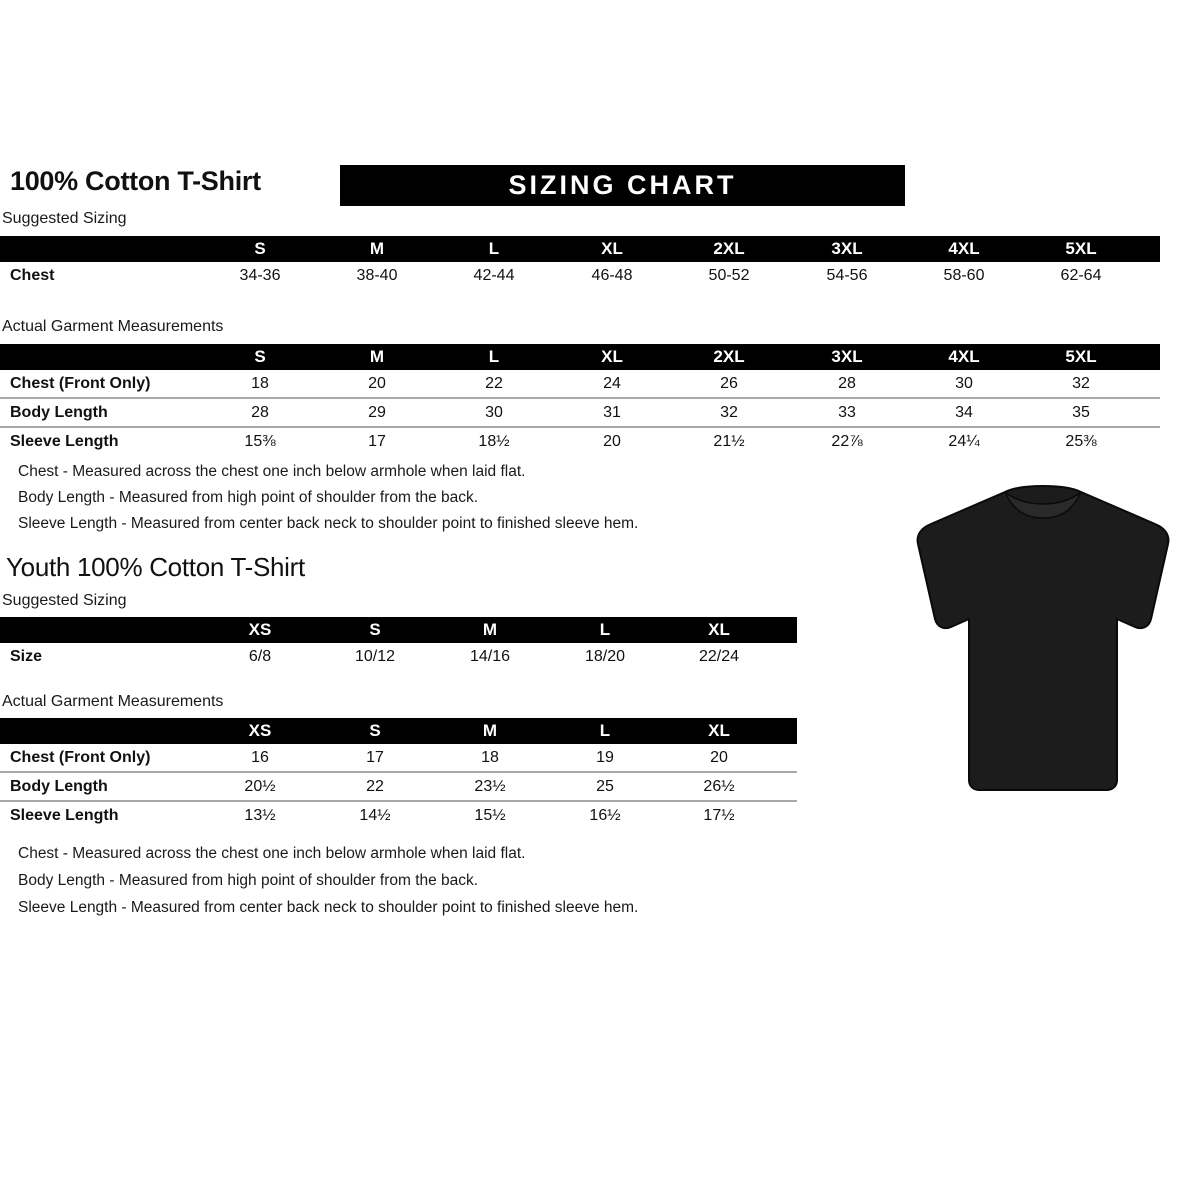 The image size is (1200, 1200). I want to click on adult-suggested-cell: 54-56, so click(847, 275).